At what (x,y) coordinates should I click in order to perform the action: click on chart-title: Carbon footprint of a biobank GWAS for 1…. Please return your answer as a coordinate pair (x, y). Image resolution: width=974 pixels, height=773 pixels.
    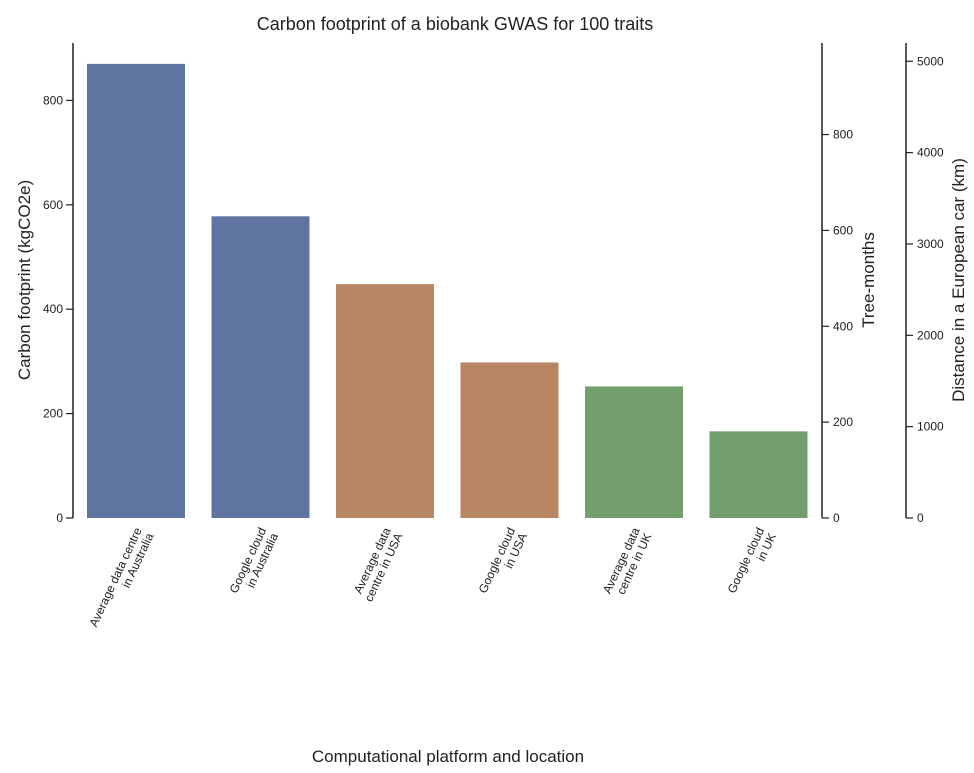
    Looking at the image, I should click on (455, 24).